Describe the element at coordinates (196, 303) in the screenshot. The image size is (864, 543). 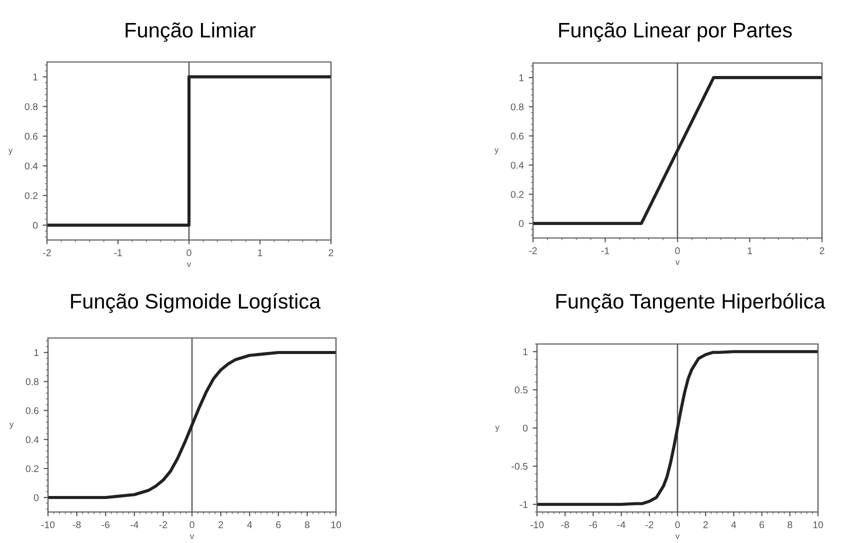
I see `chart-title: Função Sigmoide Logística` at that location.